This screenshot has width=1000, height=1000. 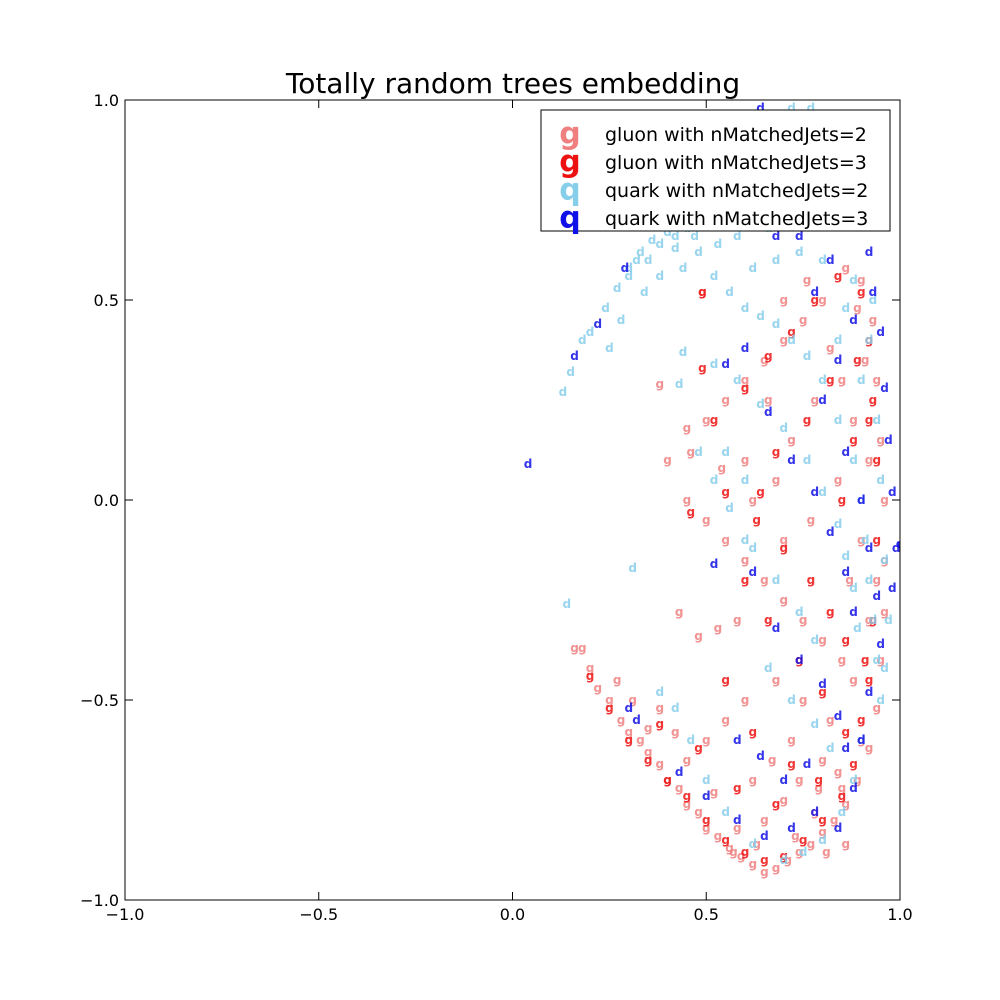 What do you see at coordinates (899, 914) in the screenshot?
I see `x-tick-label: 1.0` at bounding box center [899, 914].